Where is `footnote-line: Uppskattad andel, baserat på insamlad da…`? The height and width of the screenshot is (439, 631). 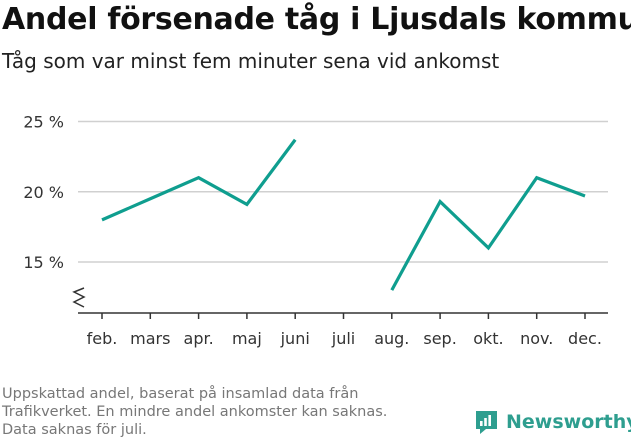
footnote-line: Uppskattad andel, baserat på insamlad da… is located at coordinates (180, 394).